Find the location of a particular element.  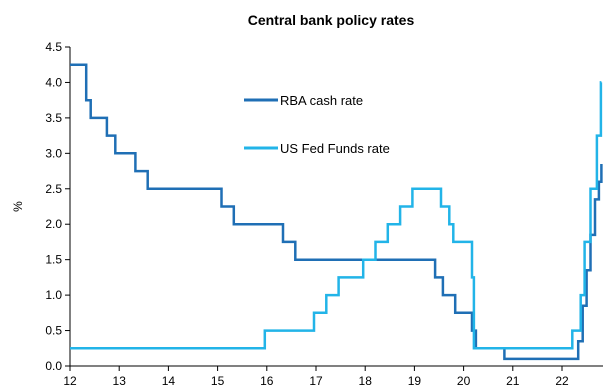

x-tick-label: 16 is located at coordinates (267, 381).